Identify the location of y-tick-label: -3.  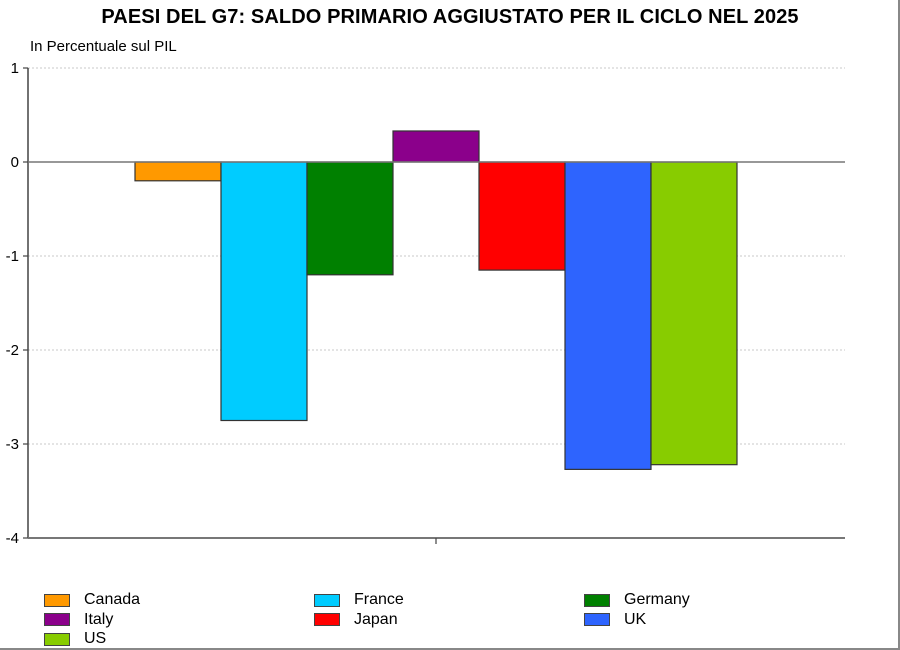
(12, 444).